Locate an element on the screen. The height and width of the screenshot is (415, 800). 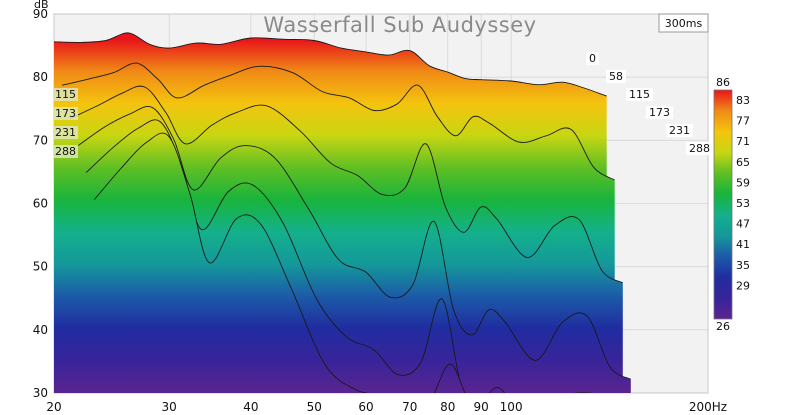
time-slice-label: 0 is located at coordinates (592, 58).